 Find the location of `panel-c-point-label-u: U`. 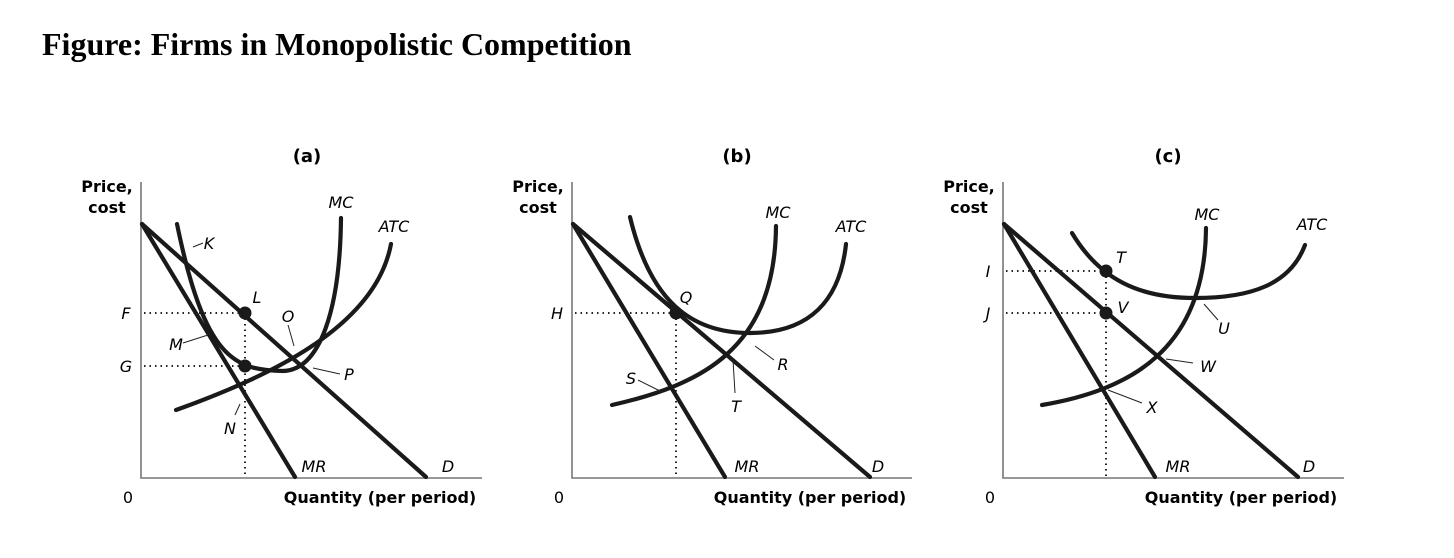

panel-c-point-label-u: U is located at coordinates (1224, 328).